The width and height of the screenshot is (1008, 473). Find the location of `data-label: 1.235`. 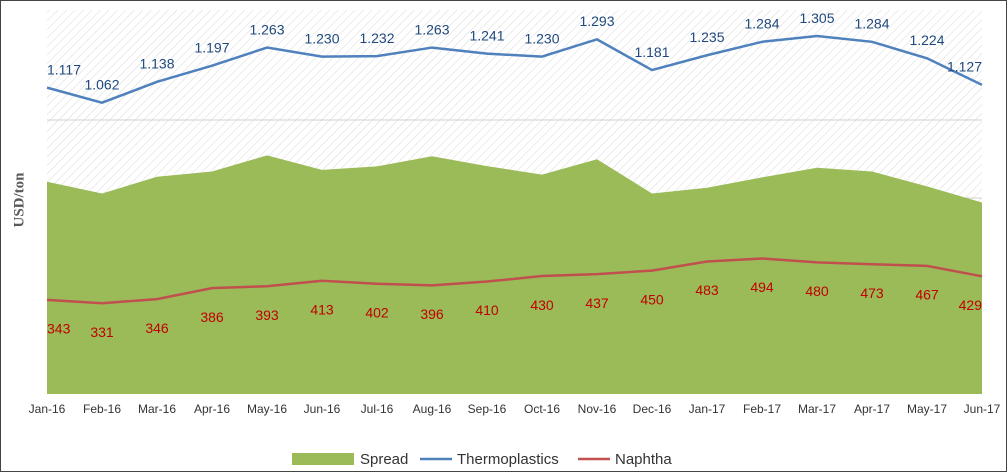

data-label: 1.235 is located at coordinates (706, 37).